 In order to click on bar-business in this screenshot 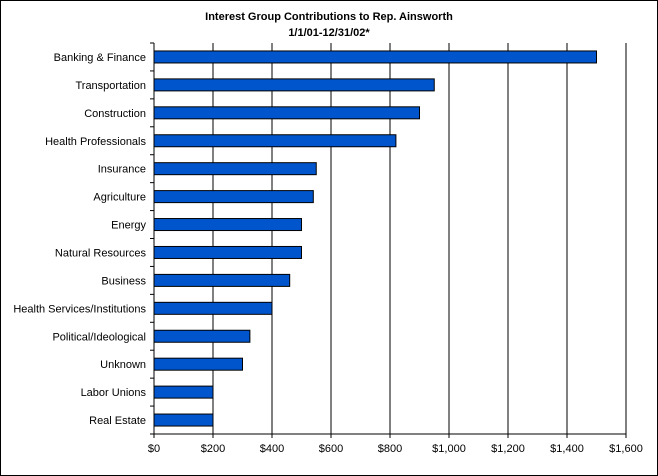, I will do `click(222, 280)`.